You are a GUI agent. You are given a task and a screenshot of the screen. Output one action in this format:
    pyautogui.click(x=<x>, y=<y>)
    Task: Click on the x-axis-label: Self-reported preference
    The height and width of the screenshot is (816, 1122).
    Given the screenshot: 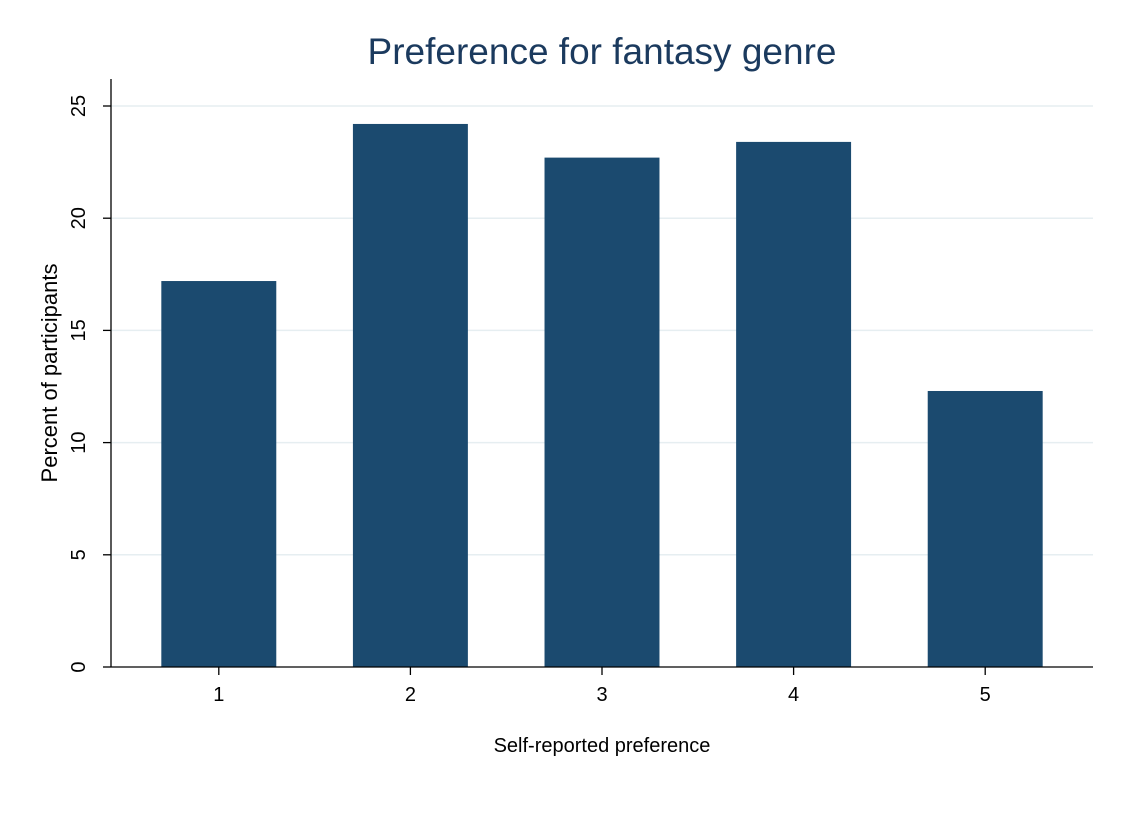 What is the action you would take?
    pyautogui.click(x=602, y=746)
    